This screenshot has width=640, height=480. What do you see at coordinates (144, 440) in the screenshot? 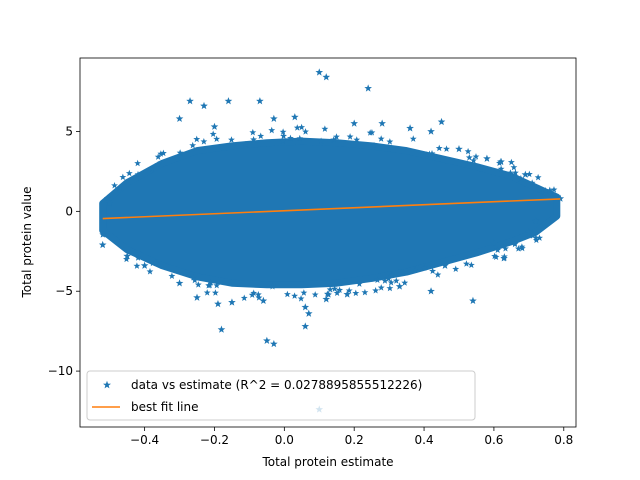
I see `x-tick-label: −0.4` at bounding box center [144, 440].